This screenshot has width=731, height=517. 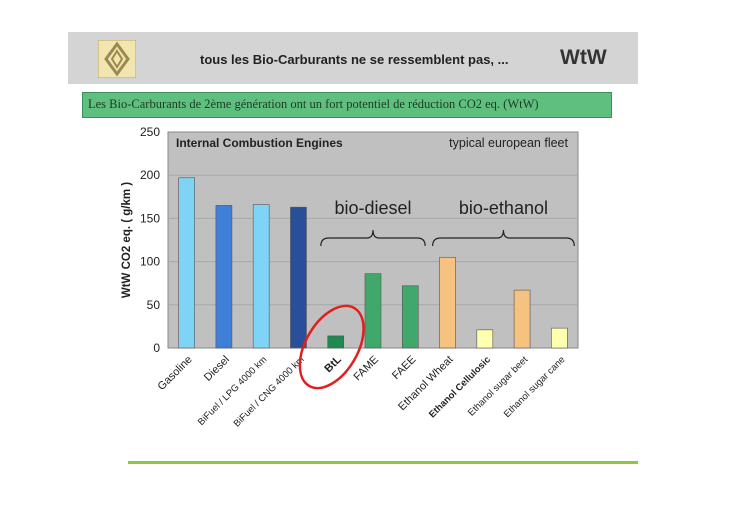 What do you see at coordinates (447, 302) in the screenshot?
I see `bar-ethanol-wheat` at bounding box center [447, 302].